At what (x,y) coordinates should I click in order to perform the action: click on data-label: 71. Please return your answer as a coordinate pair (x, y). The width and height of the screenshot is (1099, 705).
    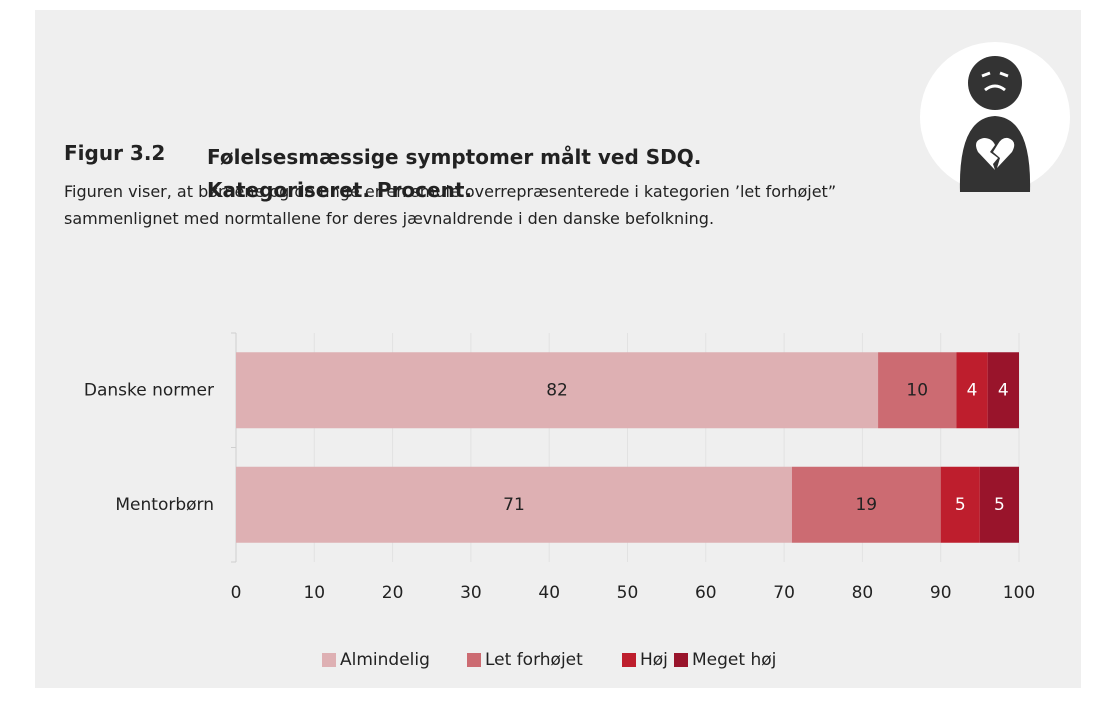
    Looking at the image, I should click on (514, 505).